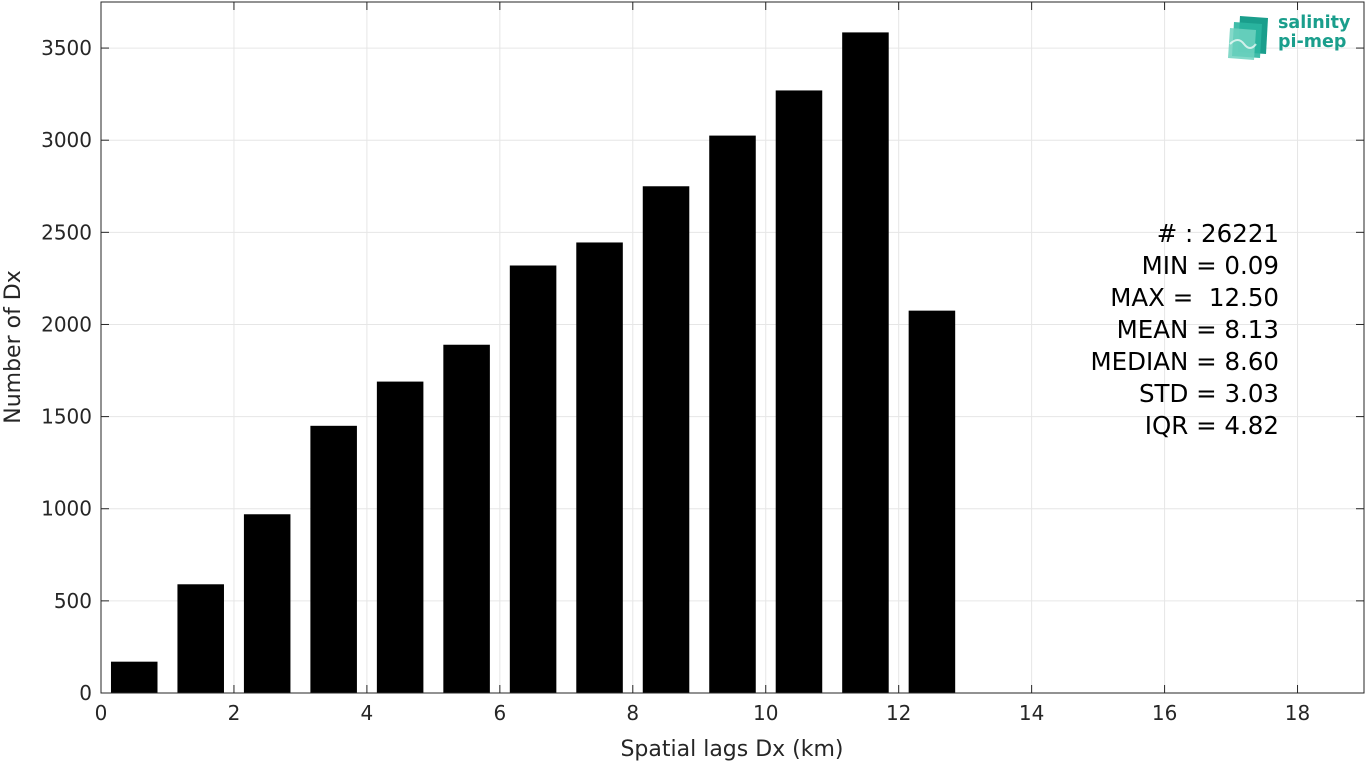  Describe the element at coordinates (731, 749) in the screenshot. I see `x-axis-label: Spatial lags Dx (km)` at that location.